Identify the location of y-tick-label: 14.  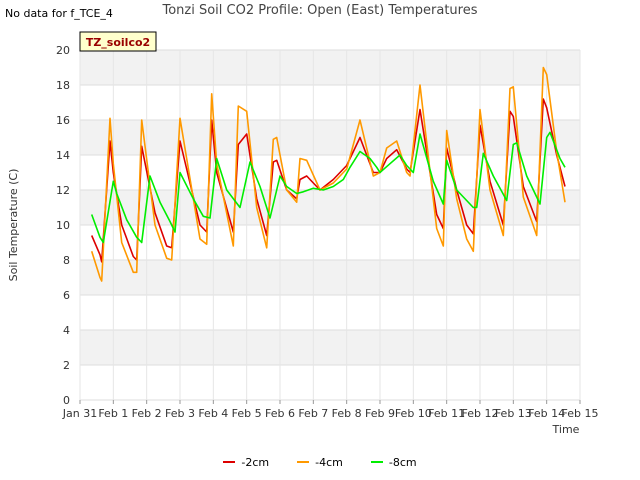
(63, 155).